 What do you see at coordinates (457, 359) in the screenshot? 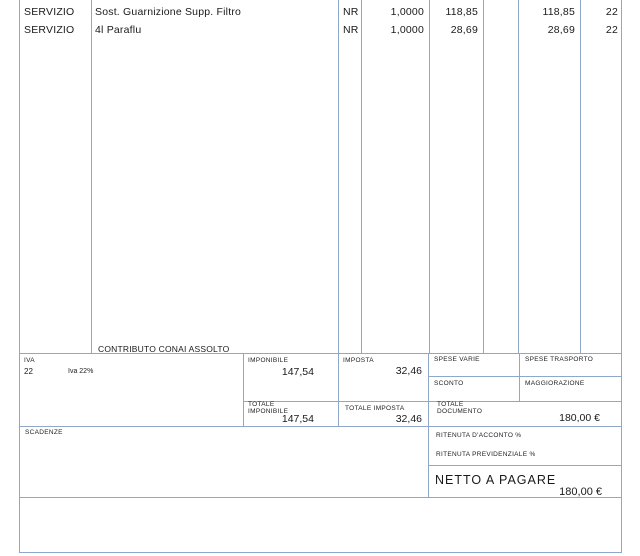
I see `spese-varie-label: SPESE VARIE` at bounding box center [457, 359].